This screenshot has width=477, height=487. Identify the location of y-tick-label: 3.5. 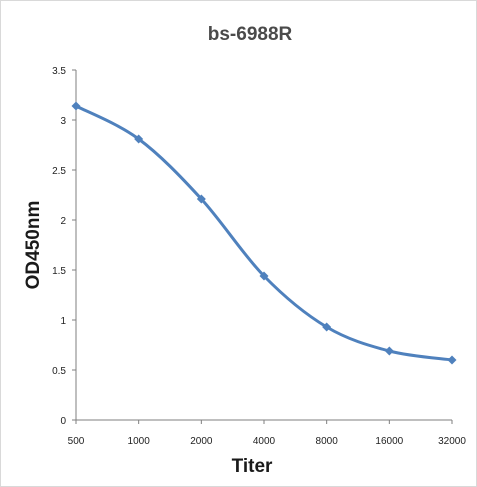
(59, 71).